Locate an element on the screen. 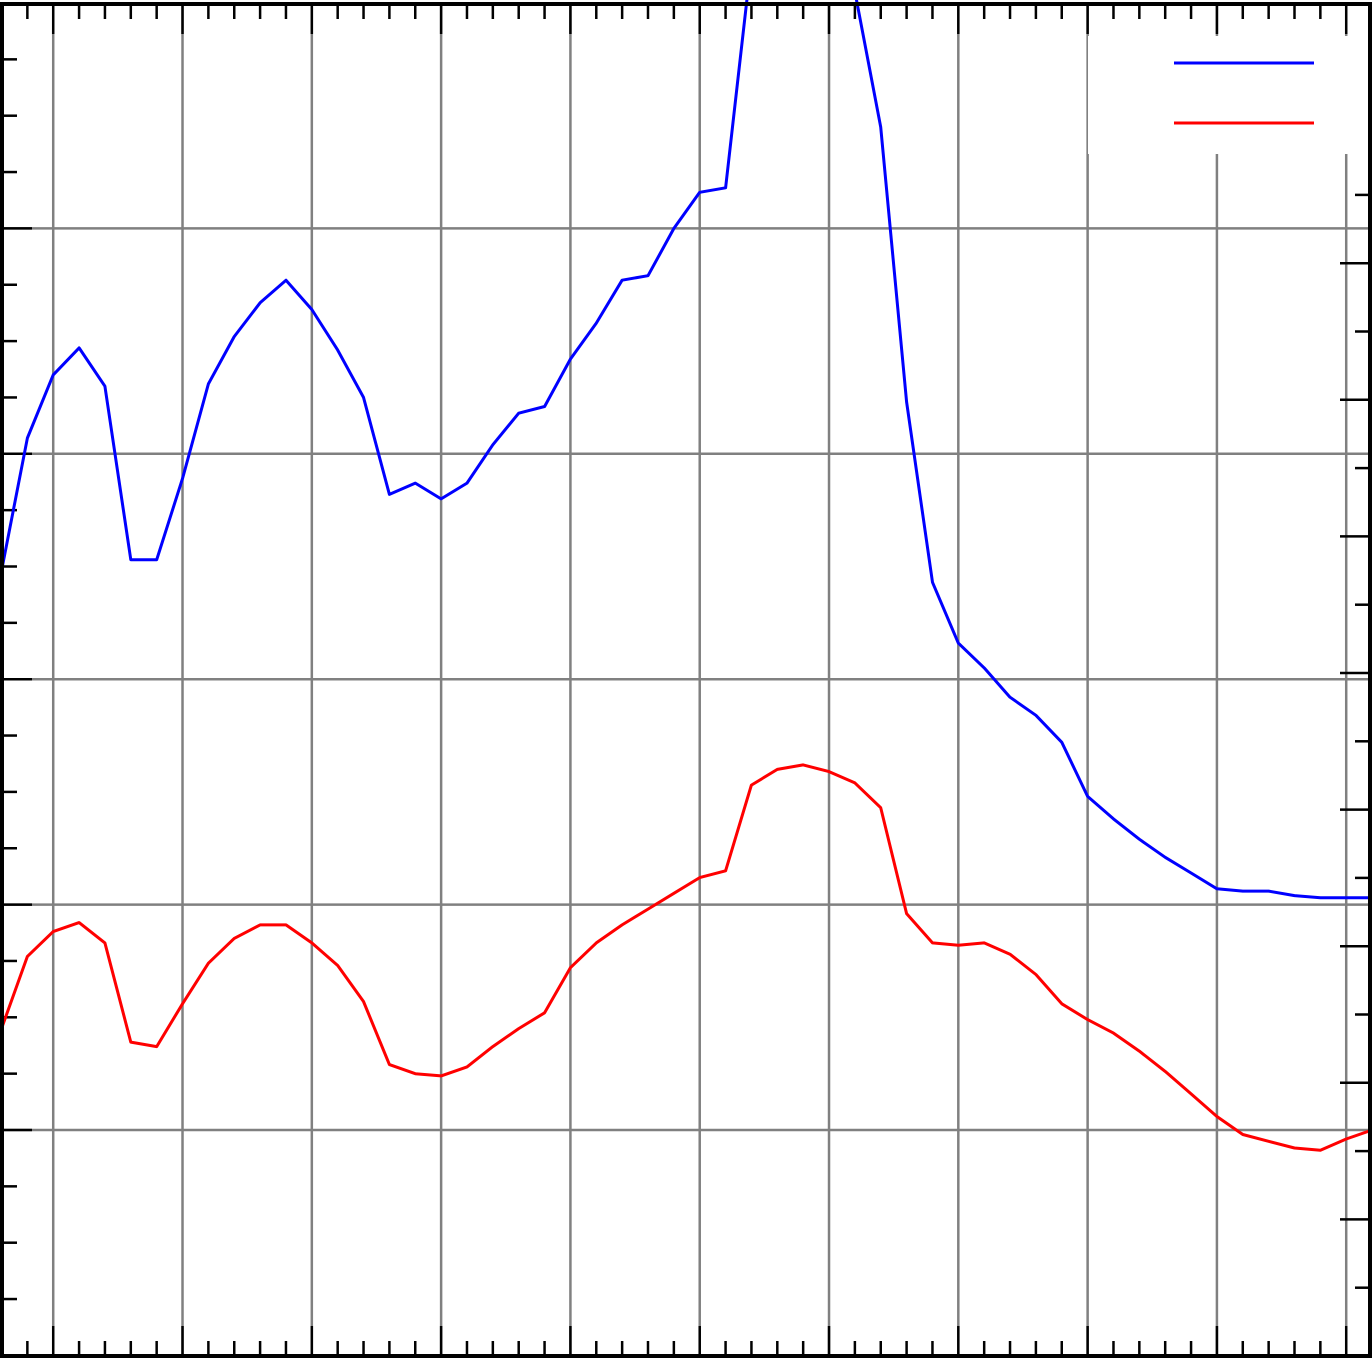 The width and height of the screenshot is (1372, 1358). legend-box is located at coordinates (1228, 95).